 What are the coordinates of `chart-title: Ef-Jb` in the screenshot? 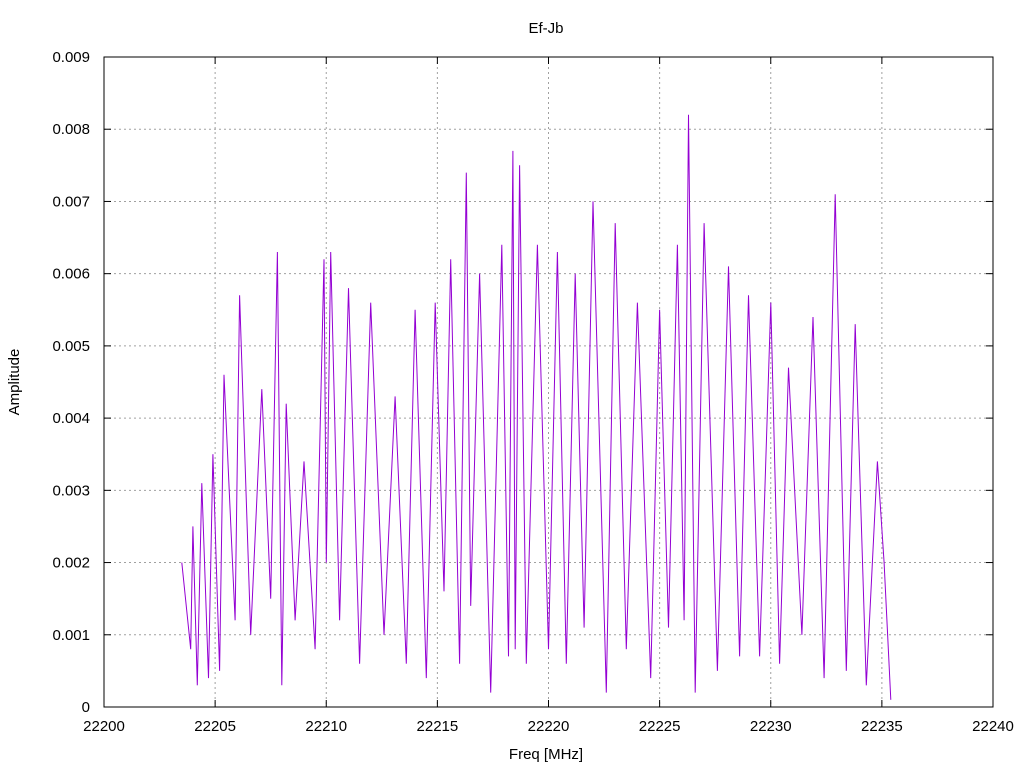 It's located at (545, 28).